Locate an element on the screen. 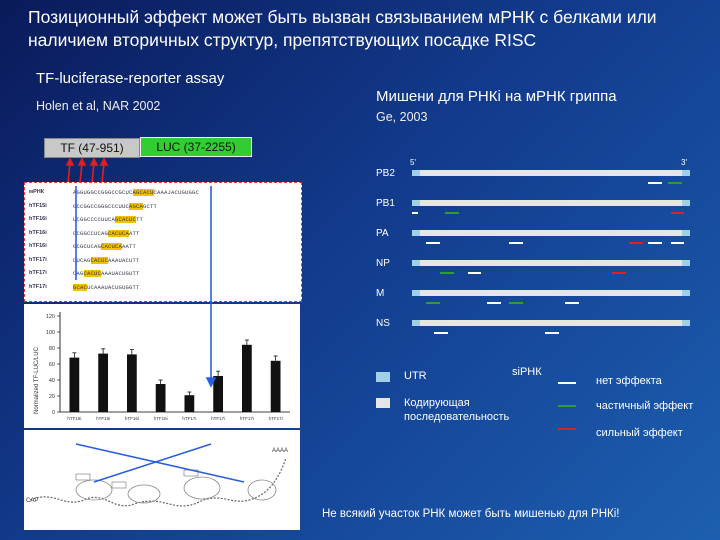  sequence-label: hTF15i is located at coordinates (38, 205).